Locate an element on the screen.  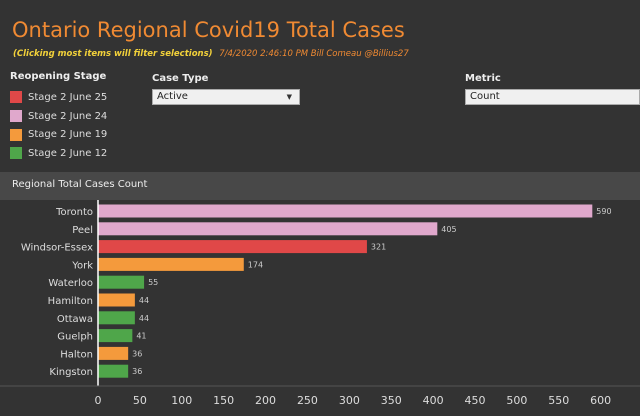
category-label: Waterloo is located at coordinates (70, 283).